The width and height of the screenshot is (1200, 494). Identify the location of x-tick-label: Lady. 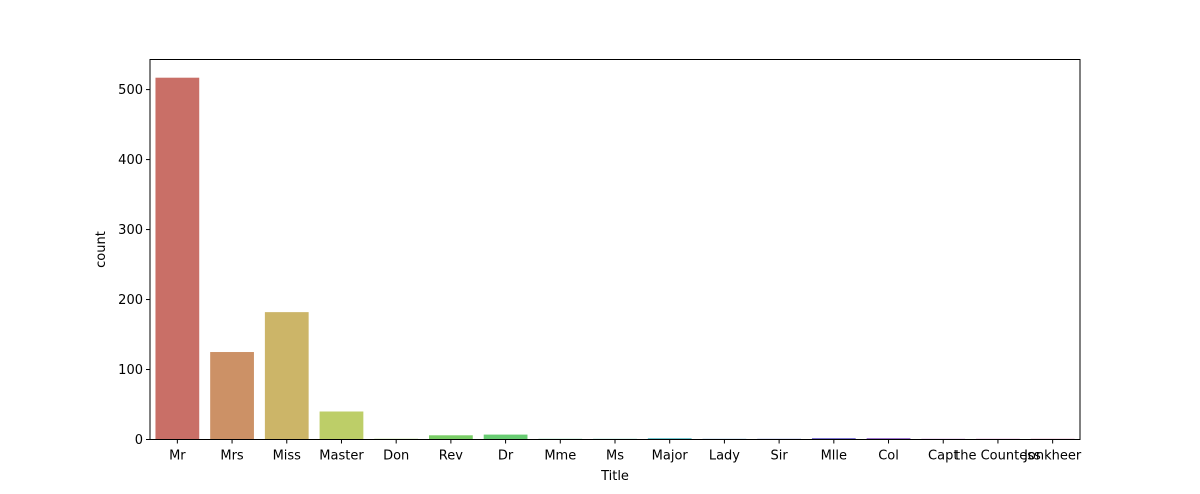
(724, 456).